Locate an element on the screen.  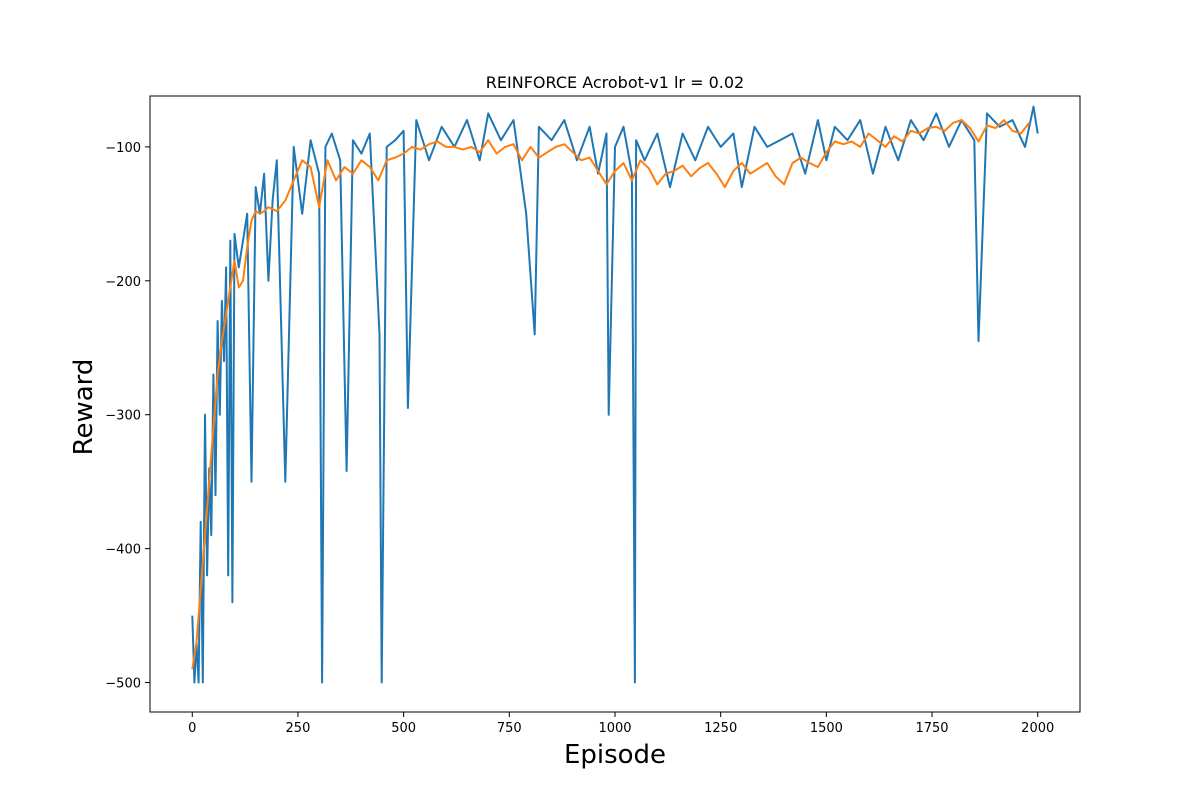
y-tick-label: −100 is located at coordinates (123, 148).